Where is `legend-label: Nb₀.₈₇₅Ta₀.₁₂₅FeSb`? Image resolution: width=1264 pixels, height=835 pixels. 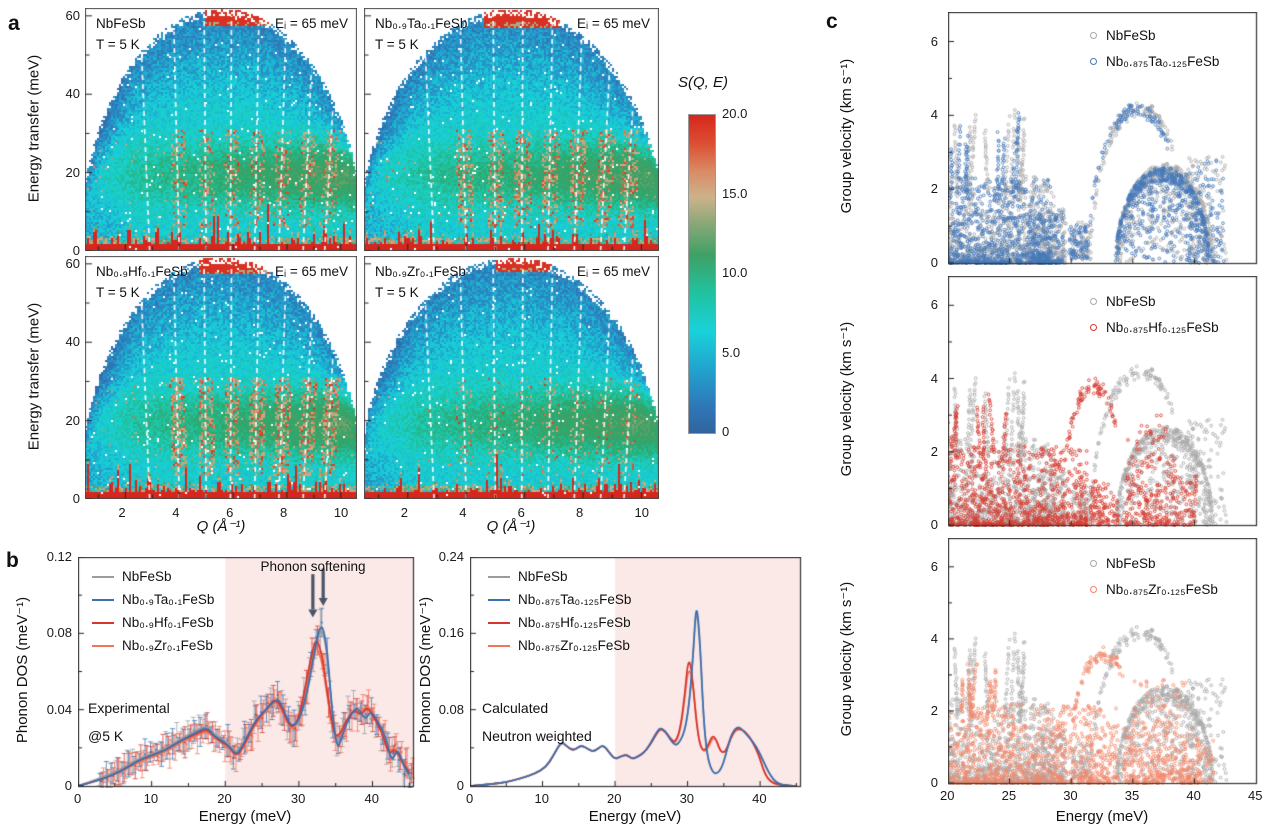 legend-label: Nb₀.₈₇₅Ta₀.₁₂₅FeSb is located at coordinates (575, 599).